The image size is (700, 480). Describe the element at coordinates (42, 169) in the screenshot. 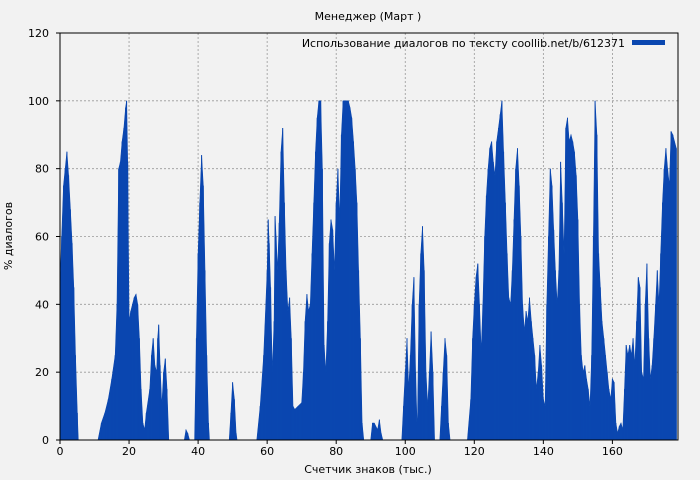

I see `y-tick-label: 80` at that location.